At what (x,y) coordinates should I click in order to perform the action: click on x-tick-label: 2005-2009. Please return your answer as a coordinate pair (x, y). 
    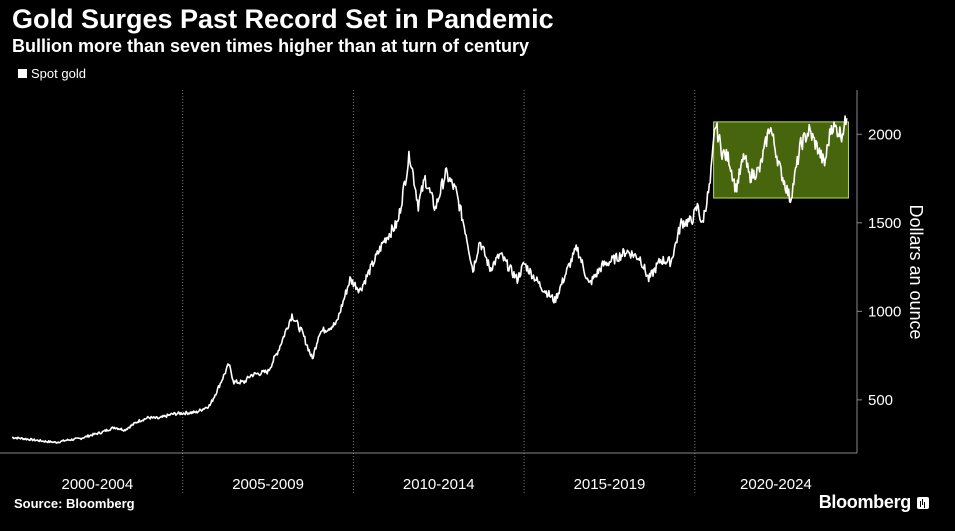
    Looking at the image, I should click on (268, 484).